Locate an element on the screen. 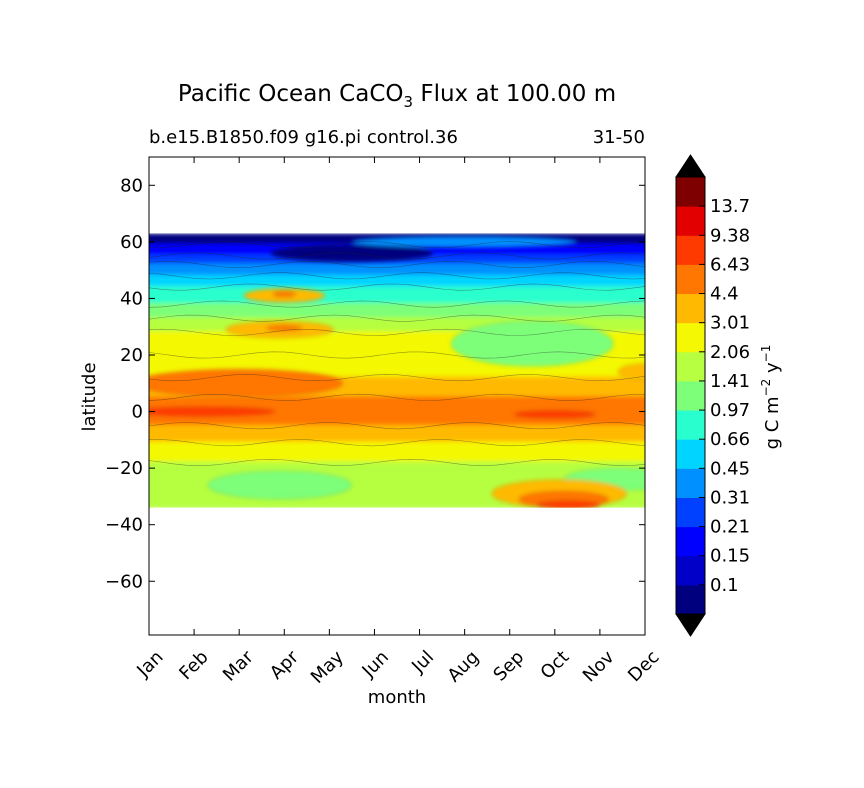  colorbar-tick-label: 0.21 is located at coordinates (730, 527).